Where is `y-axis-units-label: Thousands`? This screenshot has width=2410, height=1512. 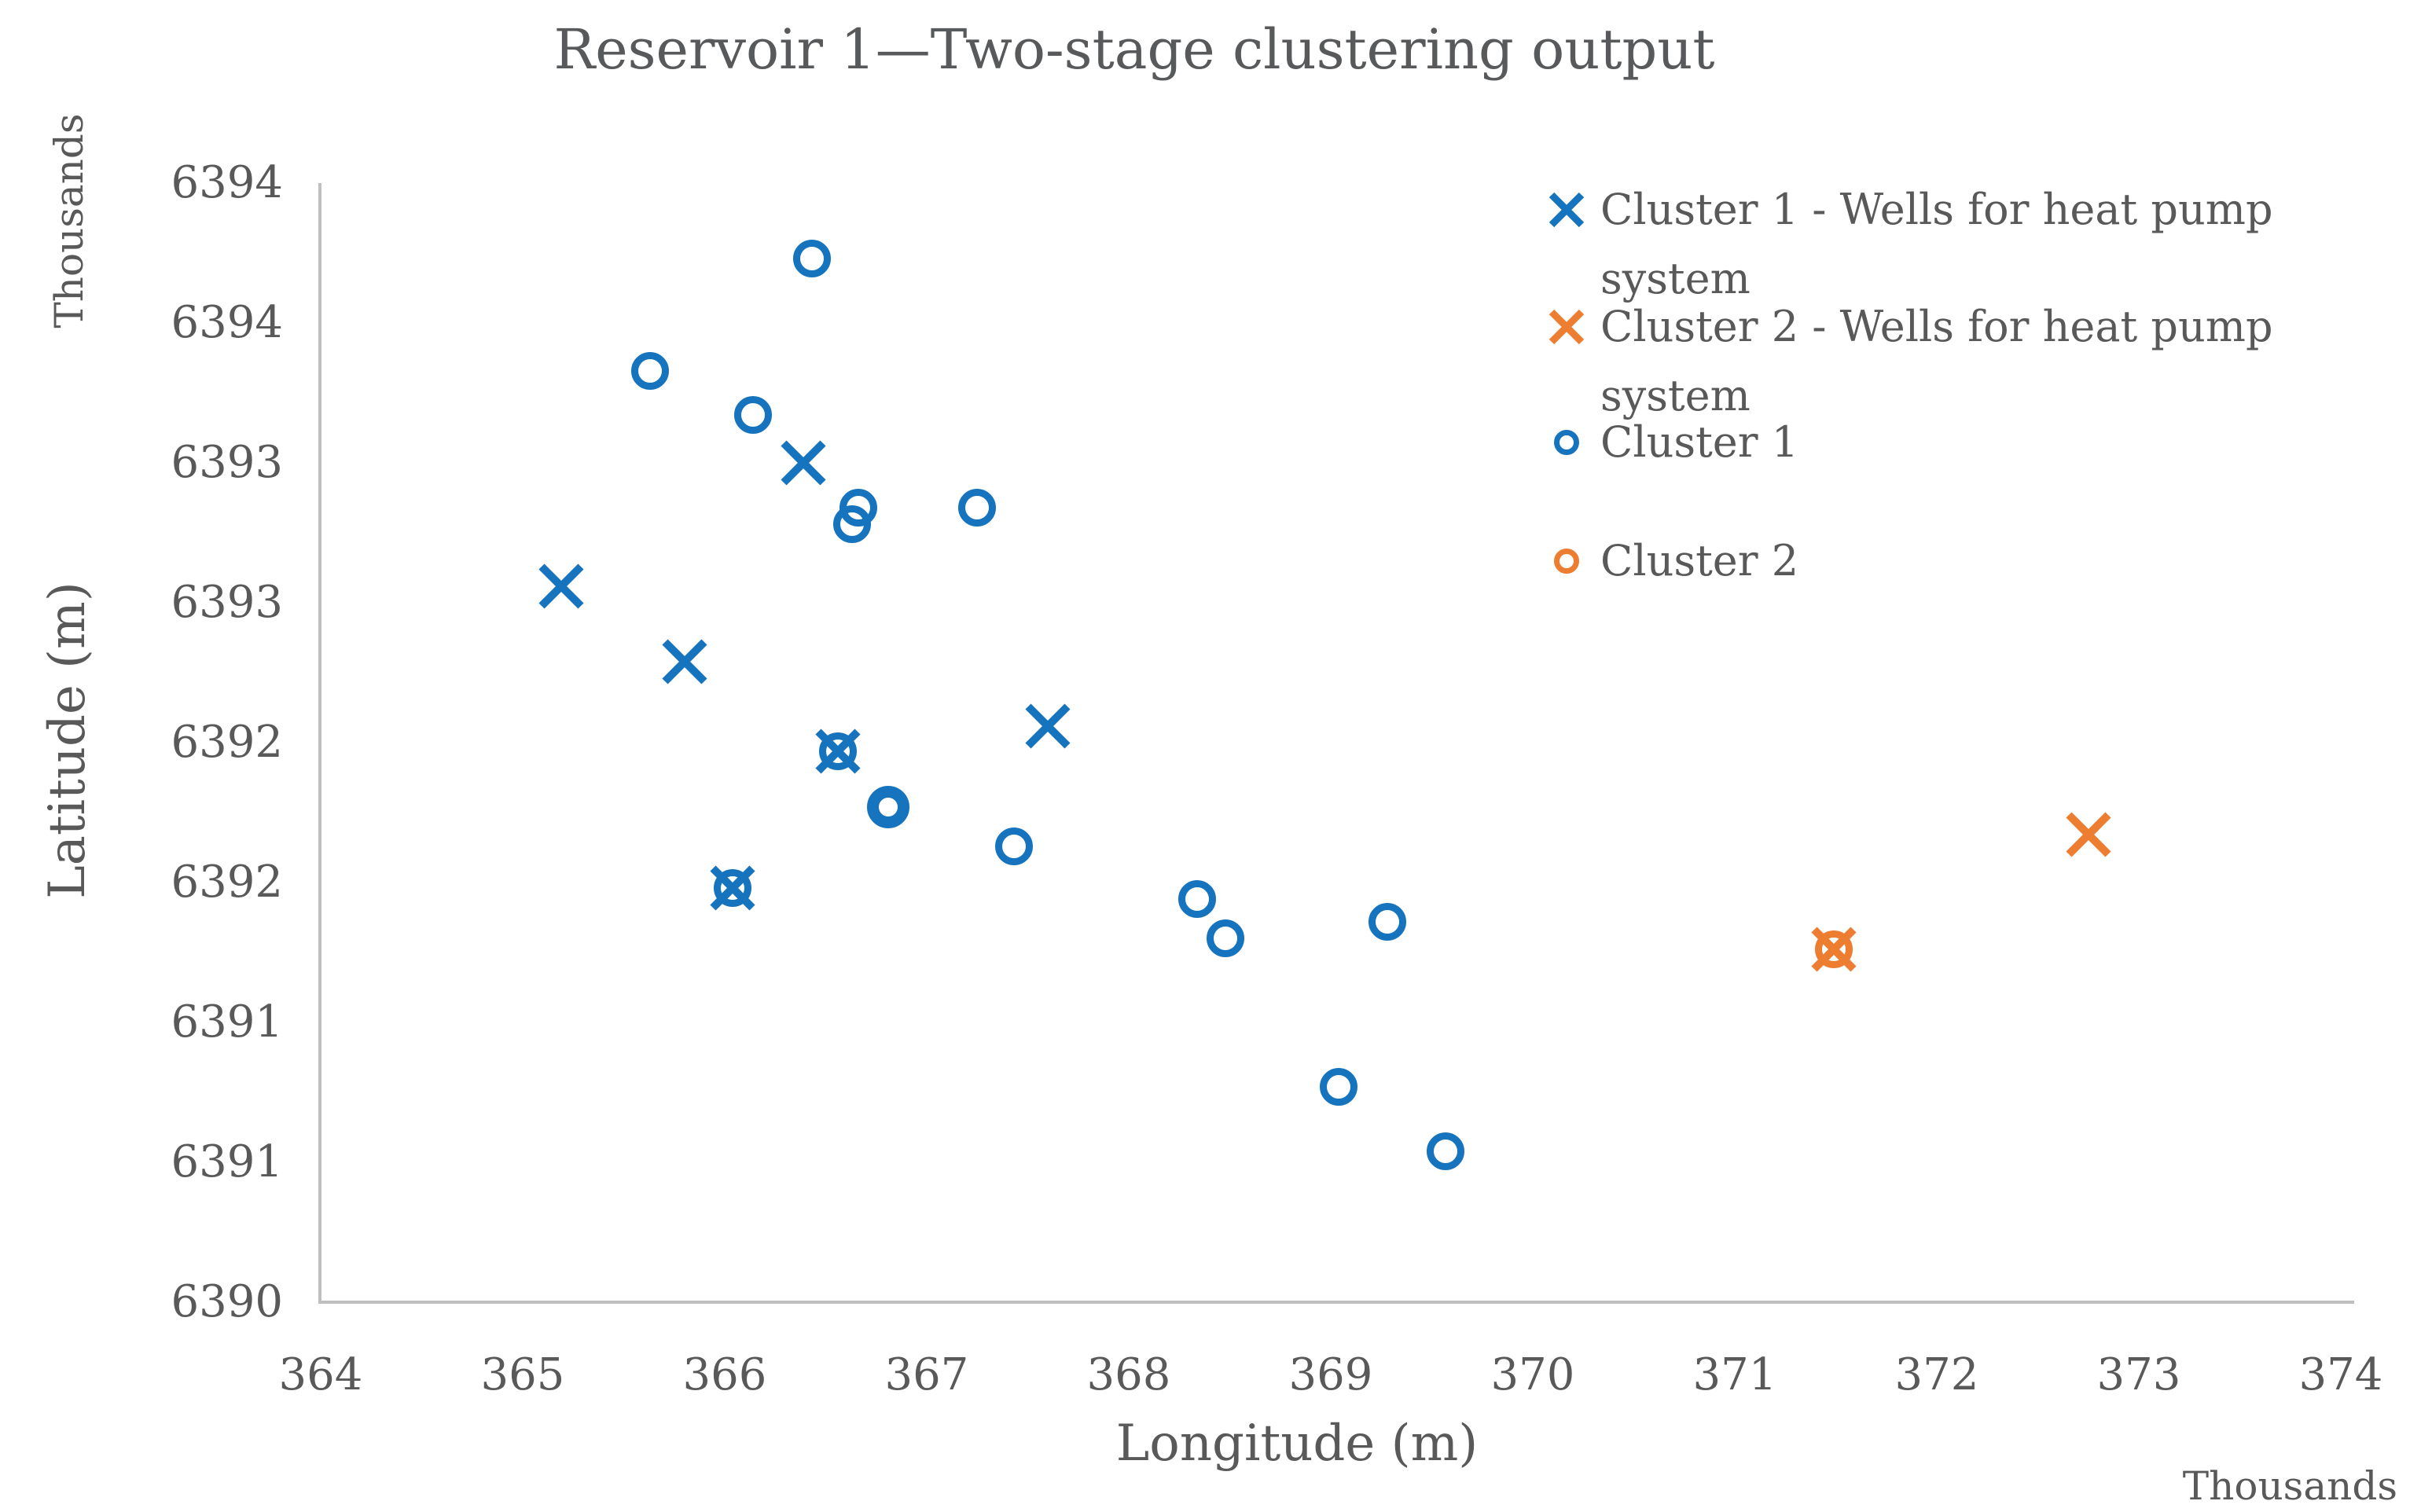
y-axis-units-label: Thousands is located at coordinates (69, 221).